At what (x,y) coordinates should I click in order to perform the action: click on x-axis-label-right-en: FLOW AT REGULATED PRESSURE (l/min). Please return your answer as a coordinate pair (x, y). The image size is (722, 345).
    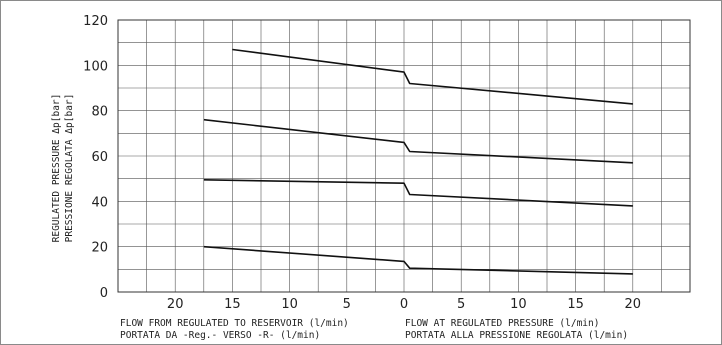
    Looking at the image, I should click on (502, 323).